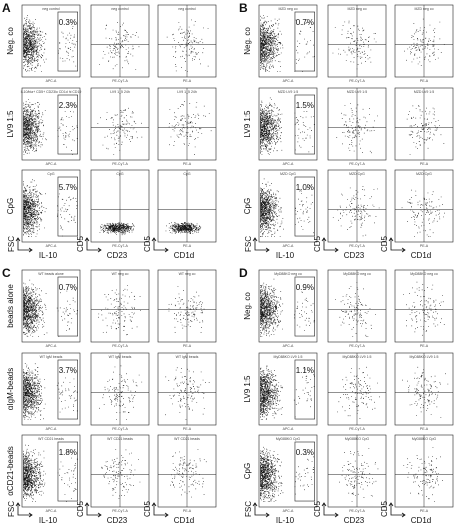 The height and width of the screenshot is (530, 474). What do you see at coordinates (305, 287) in the screenshot?
I see `gate-percent: 0.9%` at bounding box center [305, 287].